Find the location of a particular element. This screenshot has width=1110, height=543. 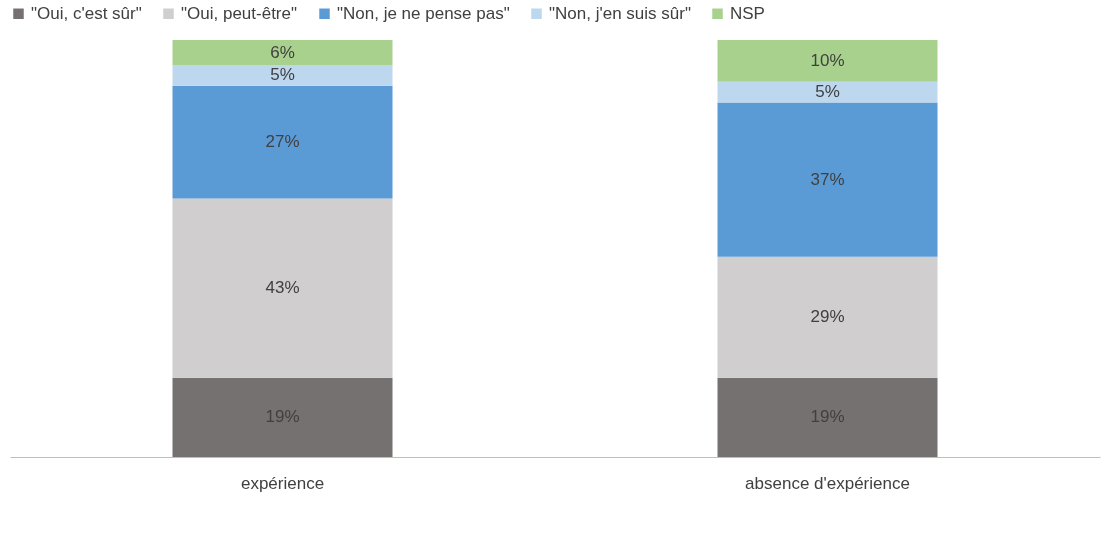

legend-label: "Non, je ne pense pas" is located at coordinates (423, 13).